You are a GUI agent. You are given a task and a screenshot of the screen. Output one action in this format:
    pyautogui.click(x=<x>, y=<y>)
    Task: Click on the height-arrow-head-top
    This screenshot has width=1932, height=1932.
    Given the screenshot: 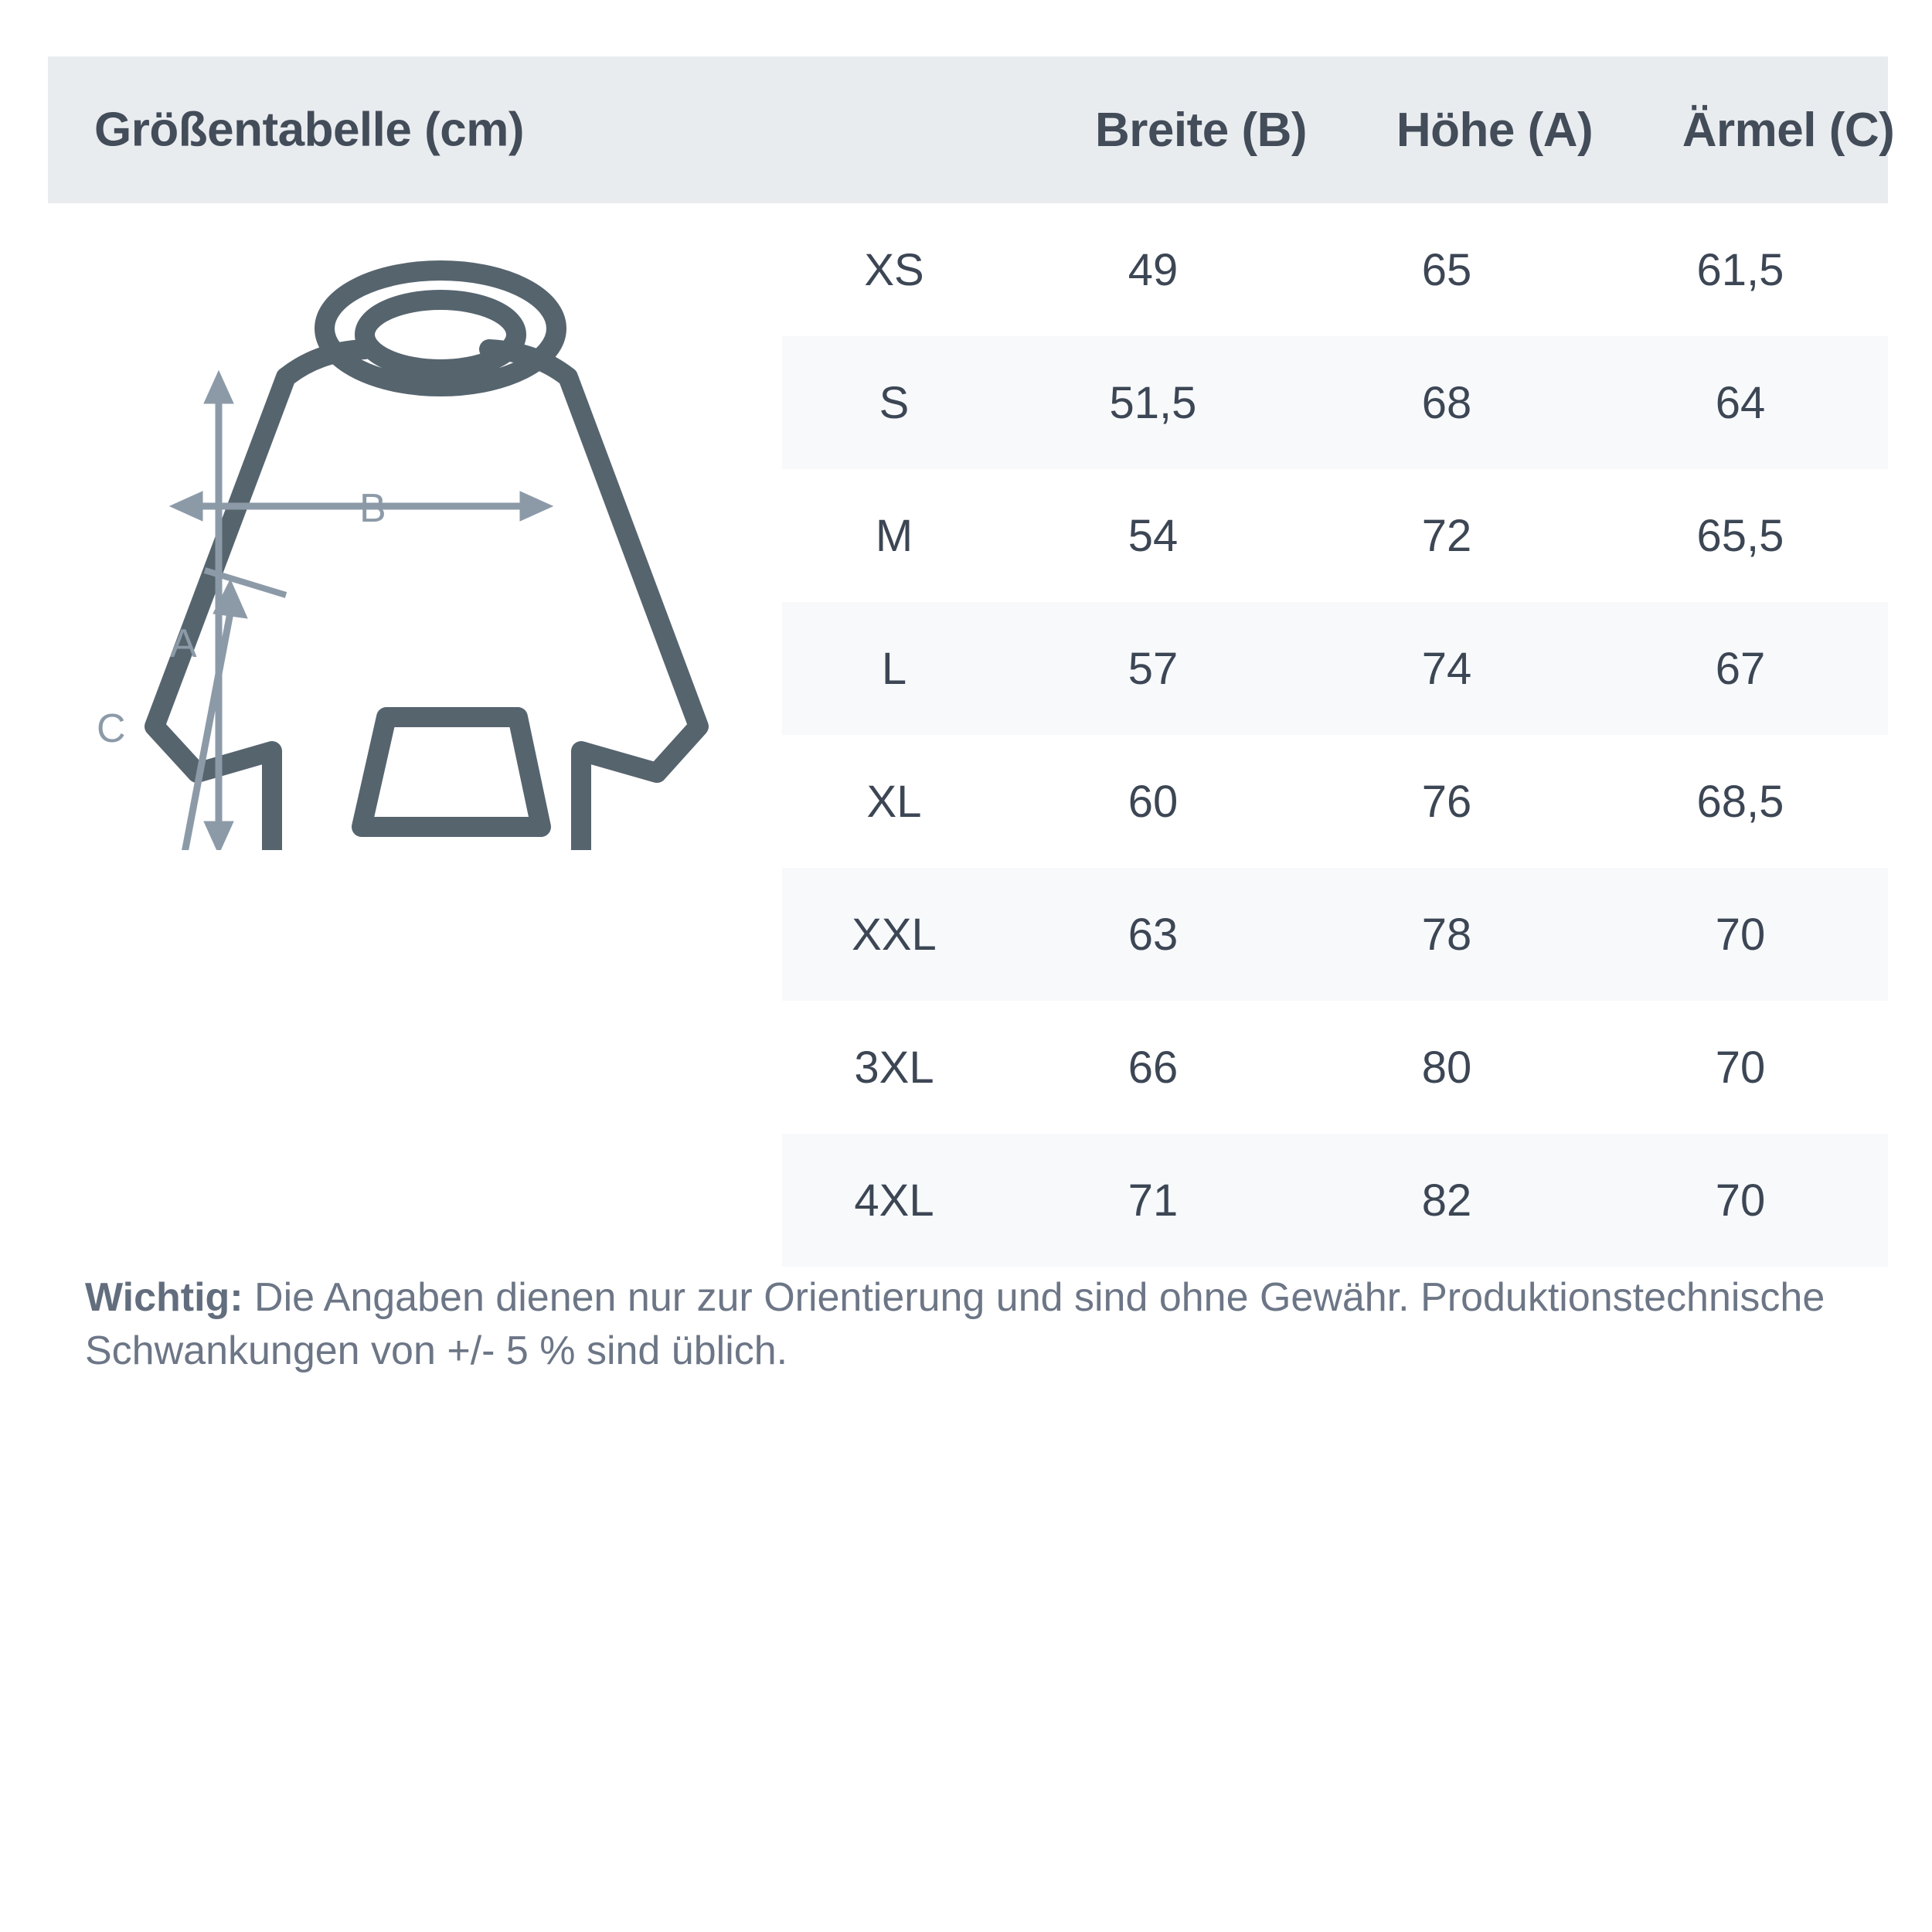 What is the action you would take?
    pyautogui.click(x=218, y=387)
    